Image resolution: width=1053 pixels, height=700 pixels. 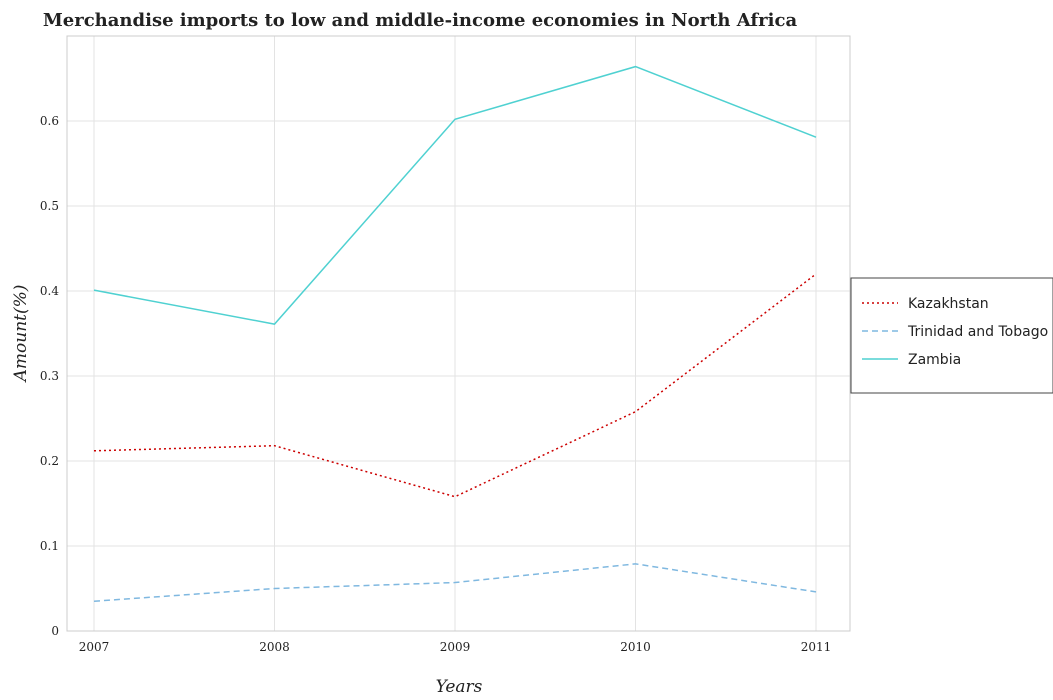 What do you see at coordinates (459, 687) in the screenshot?
I see `x-axis-label: Years` at bounding box center [459, 687].